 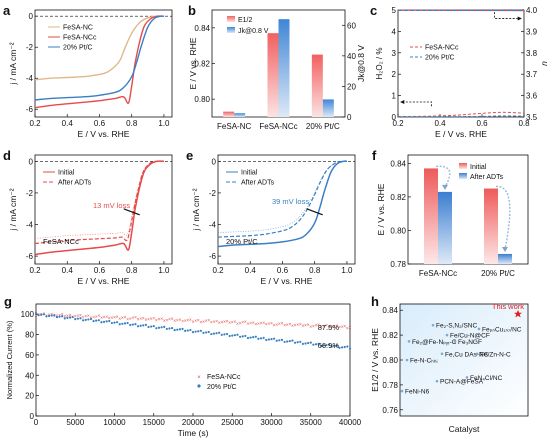 What do you see at coordinates (445, 187) in the screenshot?
I see `f-decay-arrow-head` at bounding box center [445, 187].